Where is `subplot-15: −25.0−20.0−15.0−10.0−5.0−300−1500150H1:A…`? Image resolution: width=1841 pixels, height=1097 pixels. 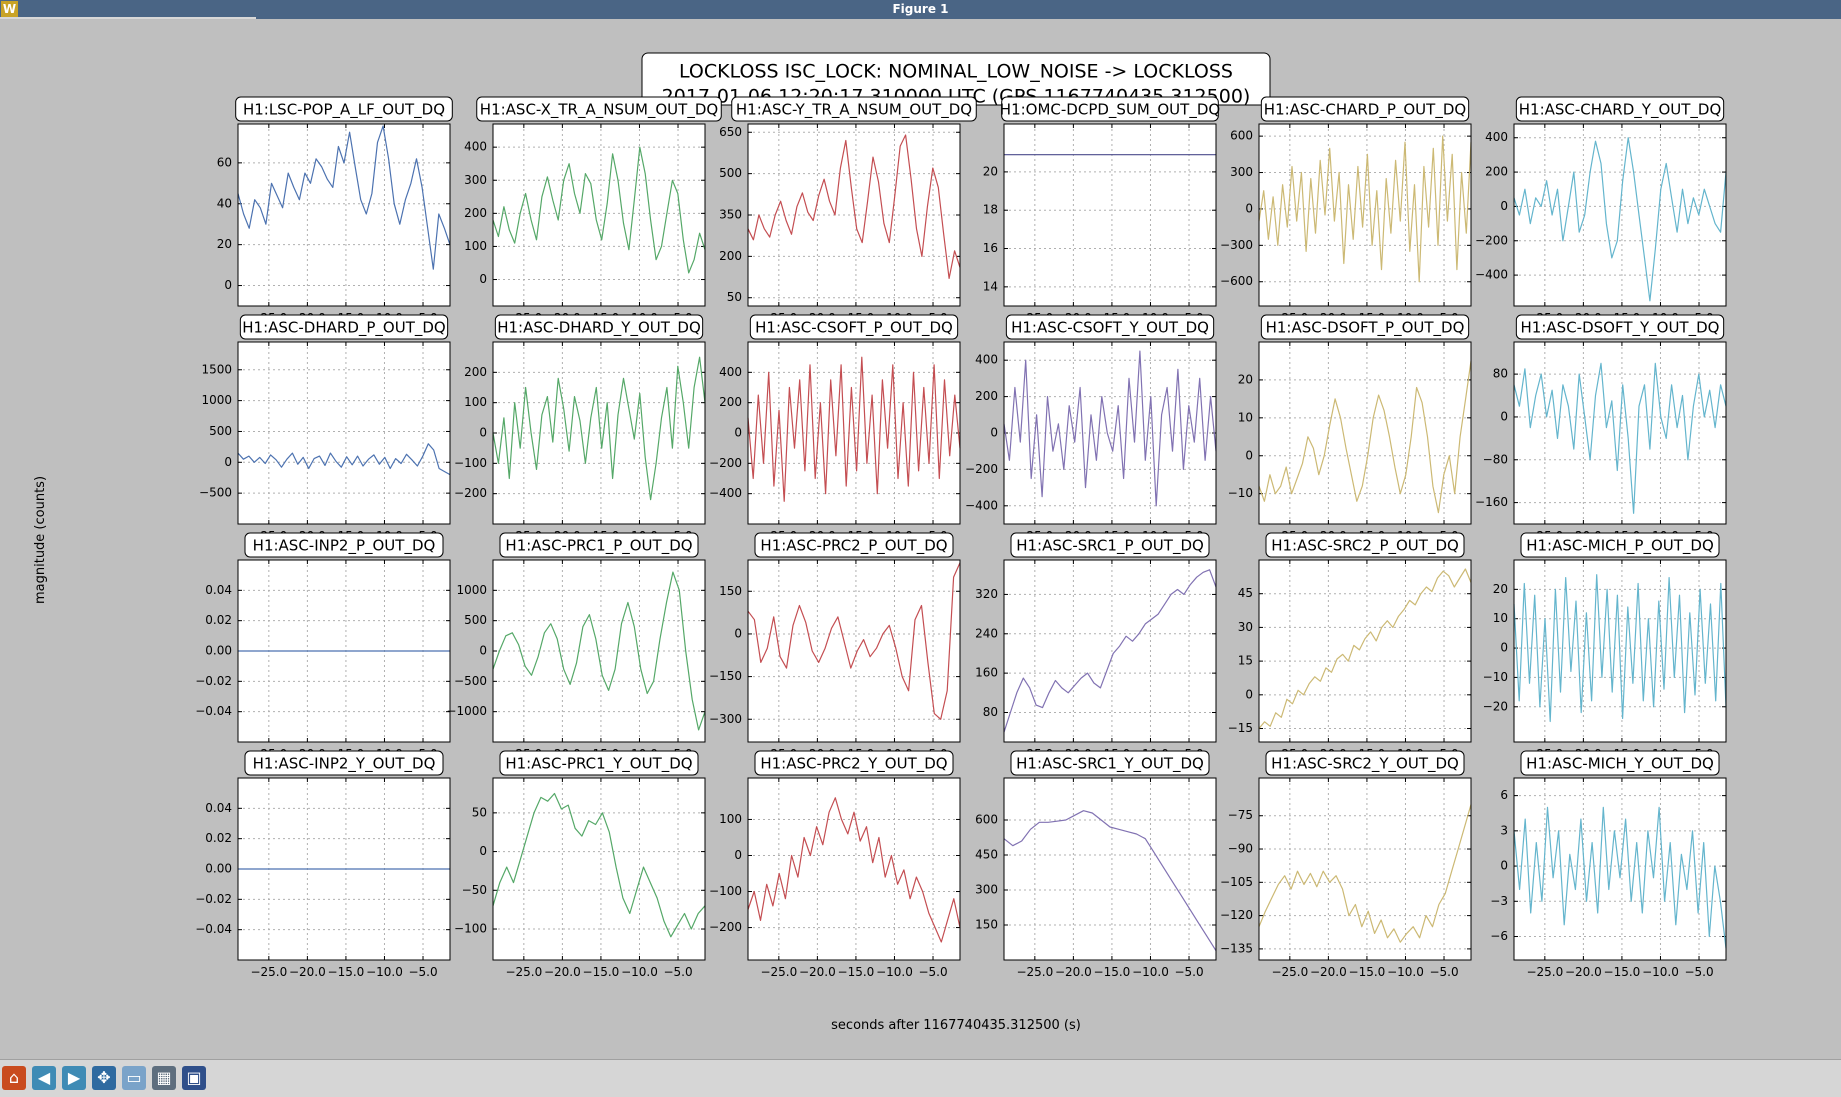 subplot-15: −25.0−20.0−15.0−10.0−5.0−300−1500150H1:A… is located at coordinates (835, 646).